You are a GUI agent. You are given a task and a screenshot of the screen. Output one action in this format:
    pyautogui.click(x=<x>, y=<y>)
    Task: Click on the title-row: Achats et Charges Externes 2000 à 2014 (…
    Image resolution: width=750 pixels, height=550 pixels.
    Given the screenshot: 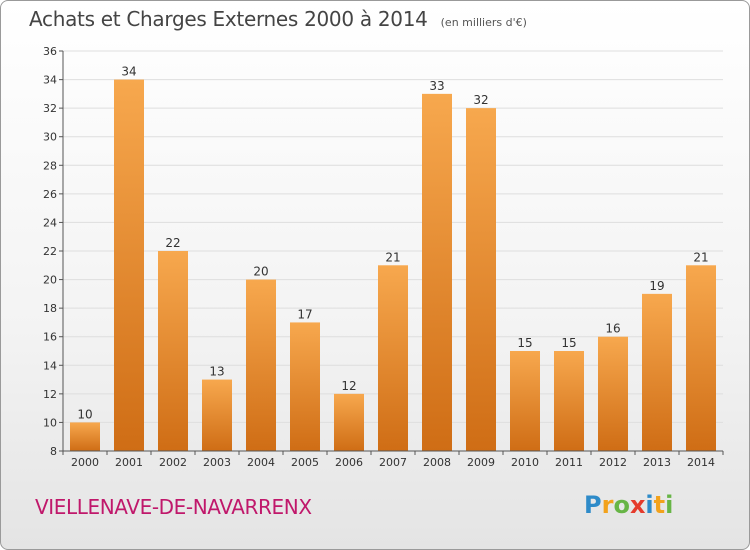 What is the action you would take?
    pyautogui.click(x=278, y=19)
    